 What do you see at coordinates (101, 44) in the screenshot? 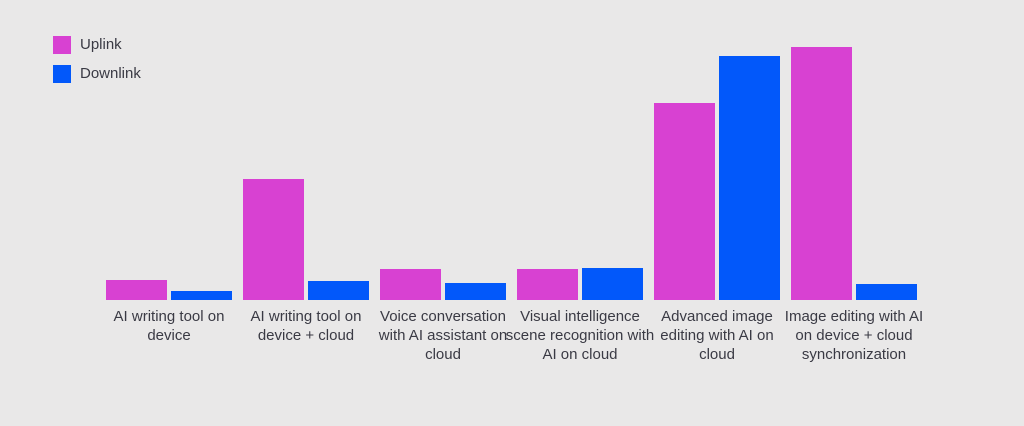
I see `legend-label-uplink: Uplink` at bounding box center [101, 44].